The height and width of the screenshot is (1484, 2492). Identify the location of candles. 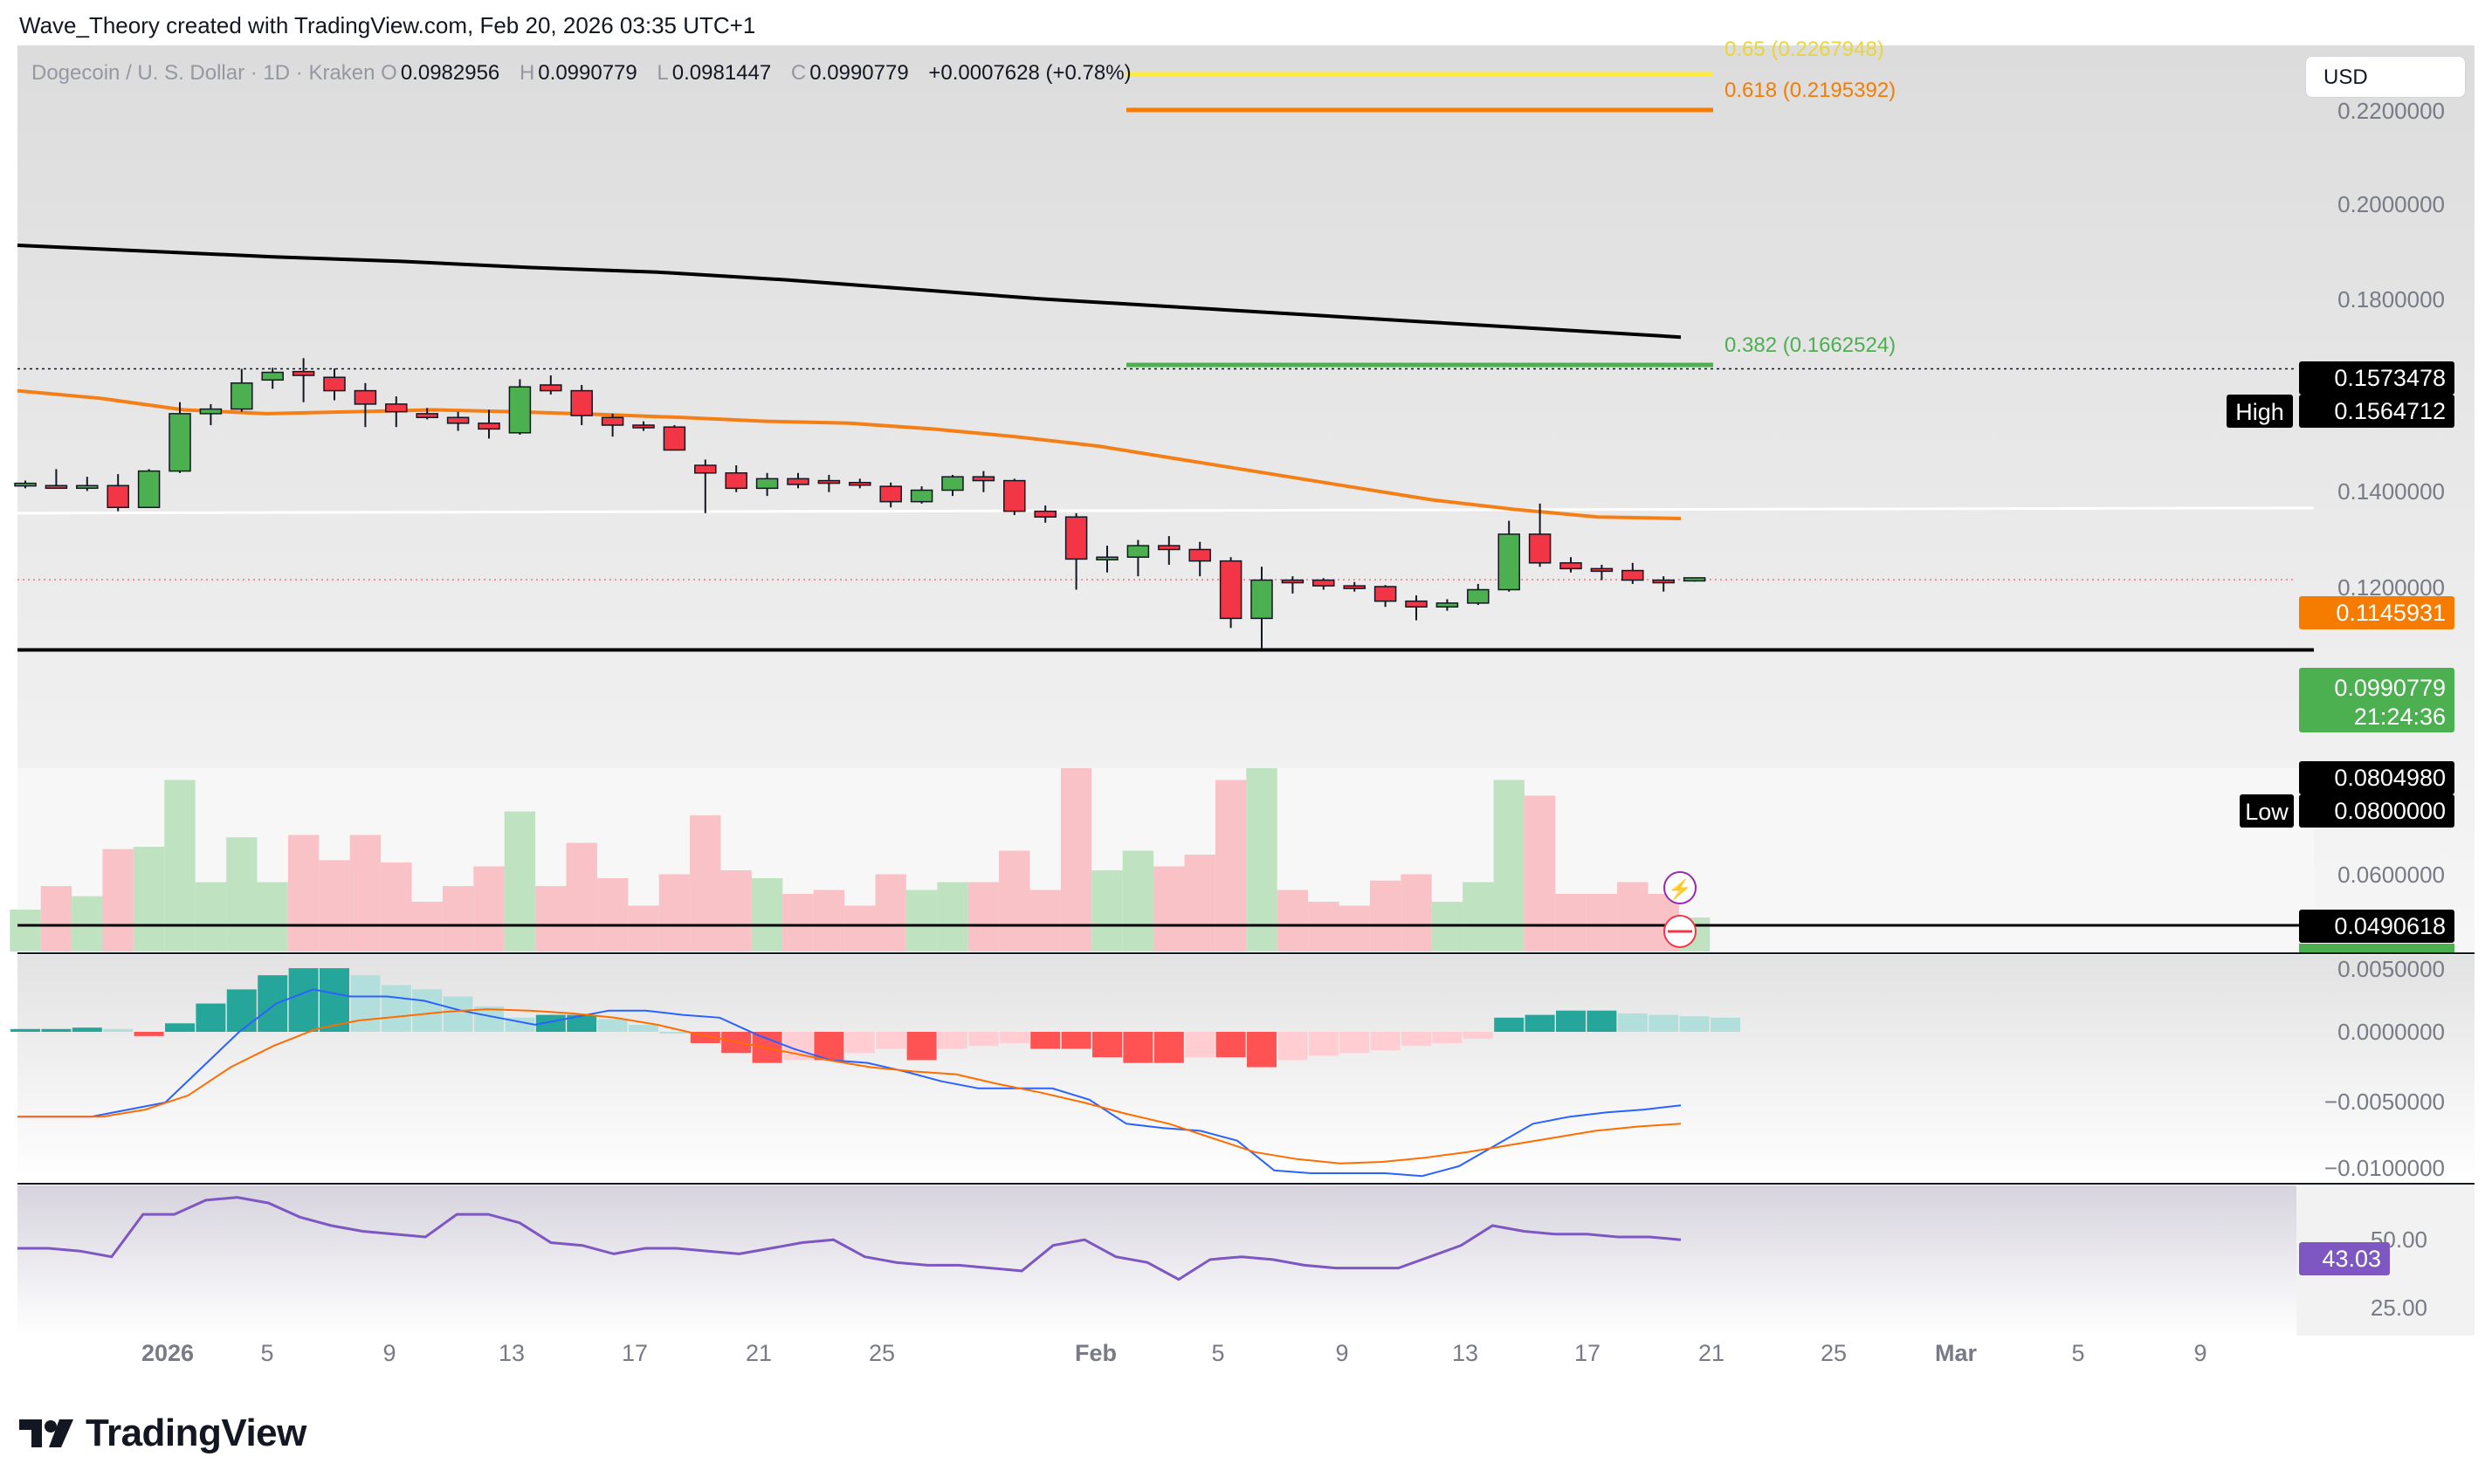
(860, 504).